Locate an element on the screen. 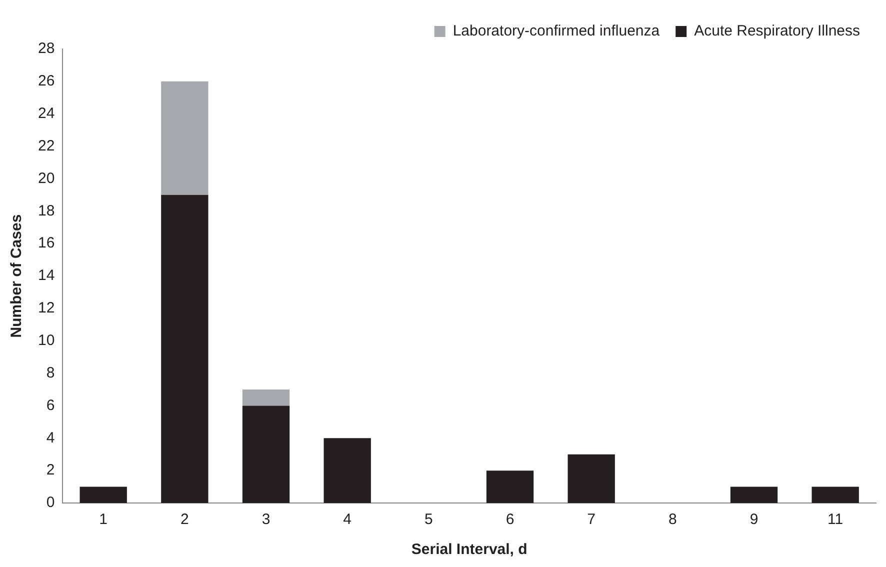  x-tick-label: 6 is located at coordinates (510, 519).